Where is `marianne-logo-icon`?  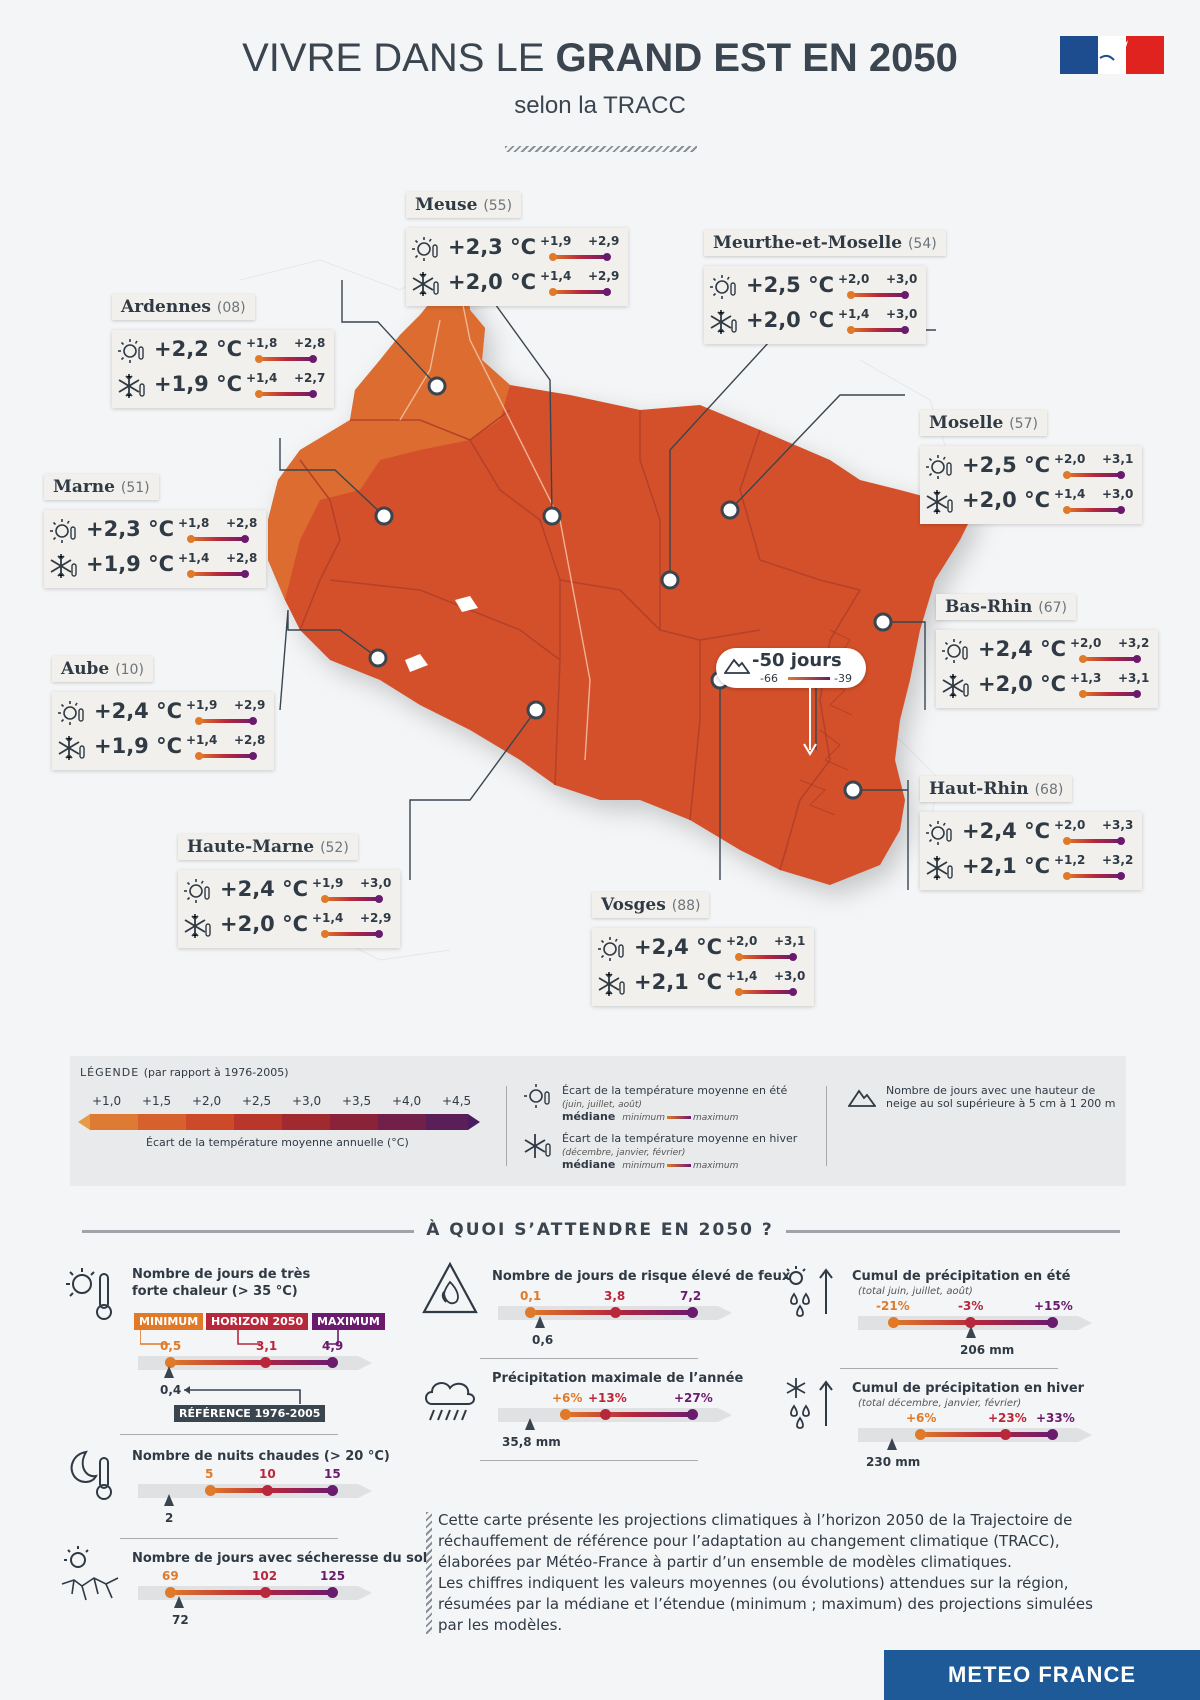 marianne-logo-icon is located at coordinates (1112, 55).